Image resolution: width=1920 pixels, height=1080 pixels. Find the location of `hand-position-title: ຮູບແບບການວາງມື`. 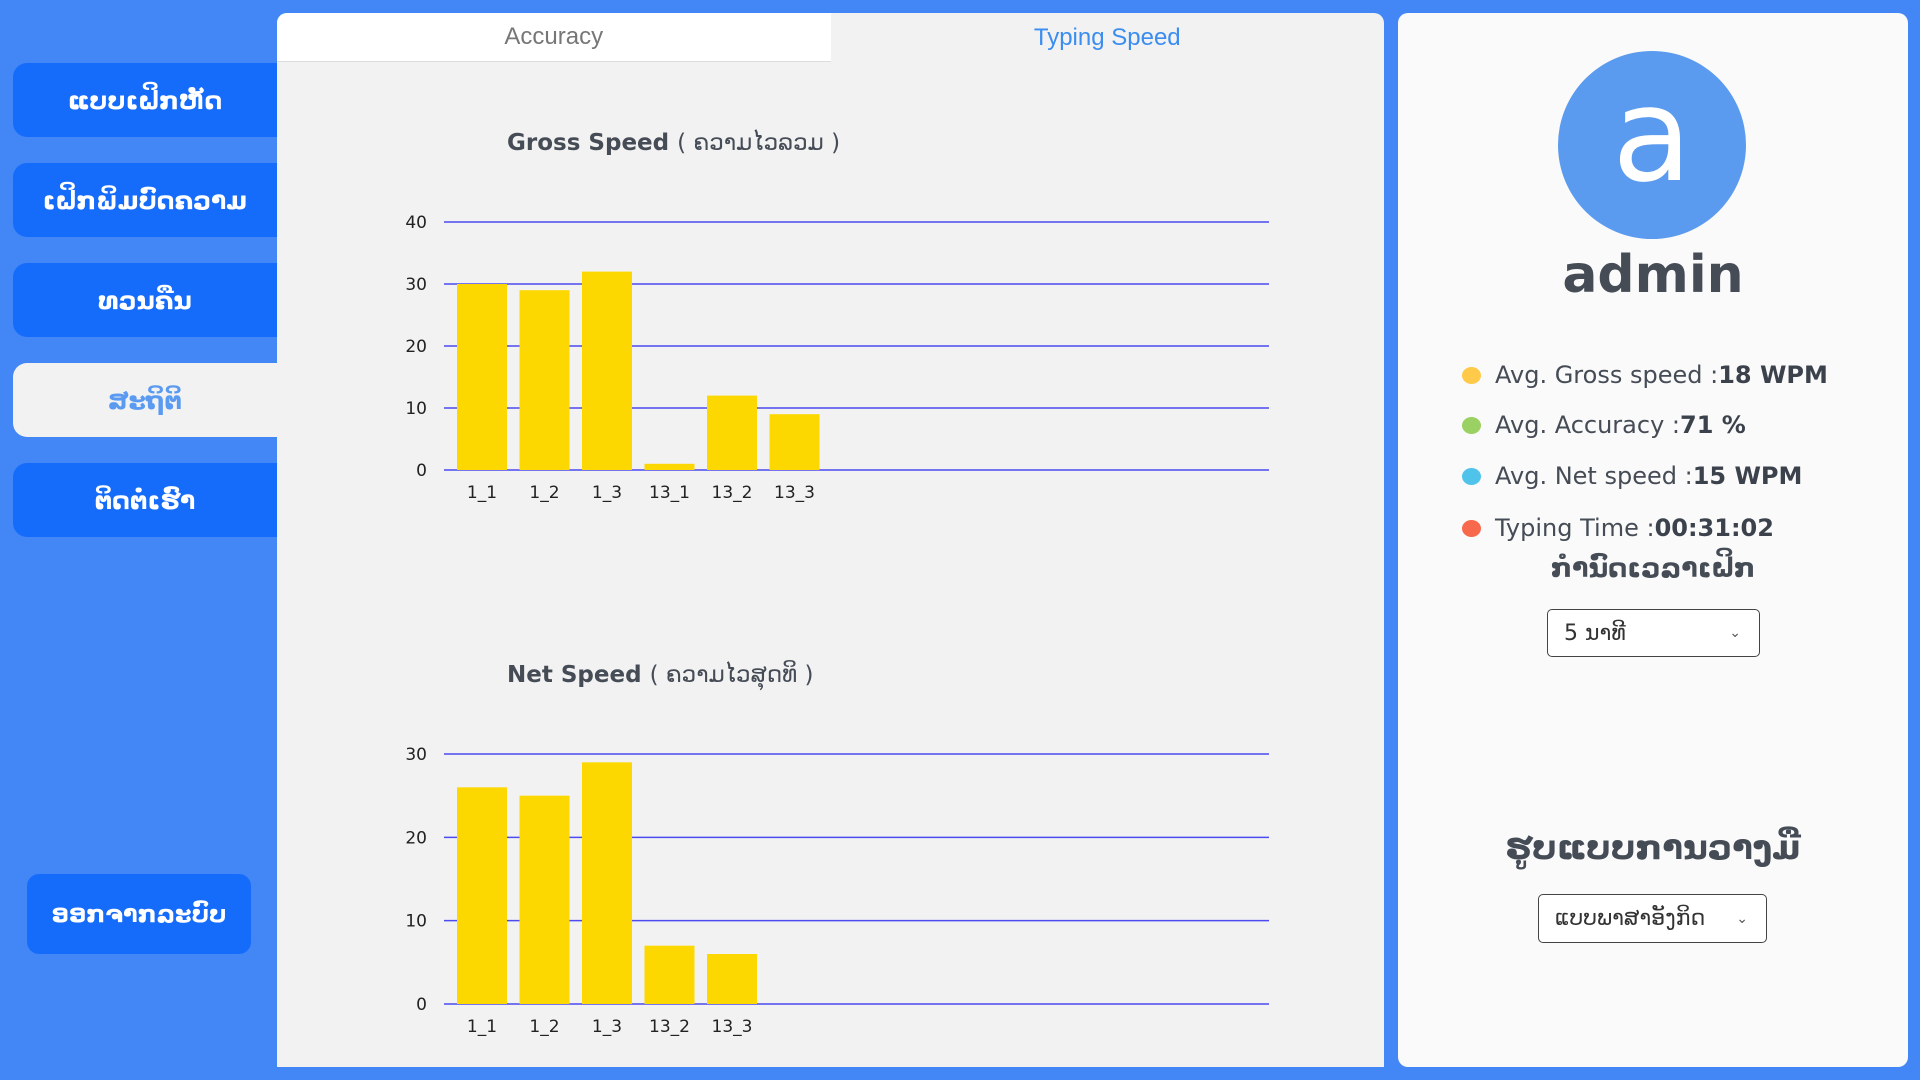

hand-position-title: ຮູບແບບການວາງມື is located at coordinates (1653, 848).